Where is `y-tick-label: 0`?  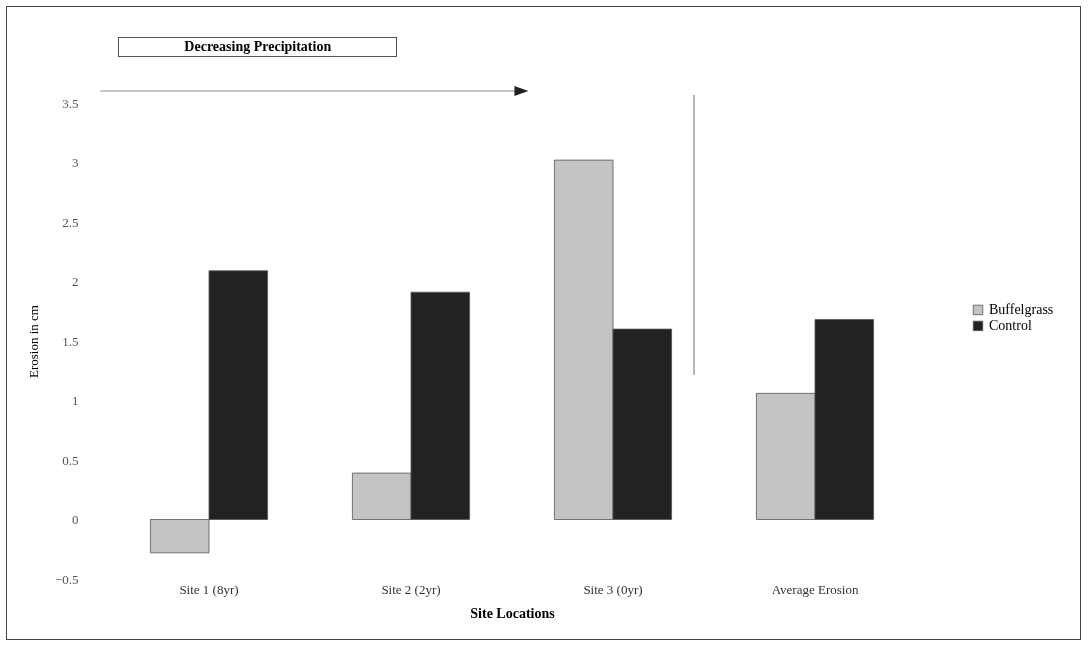
y-tick-label: 0 is located at coordinates (75, 519).